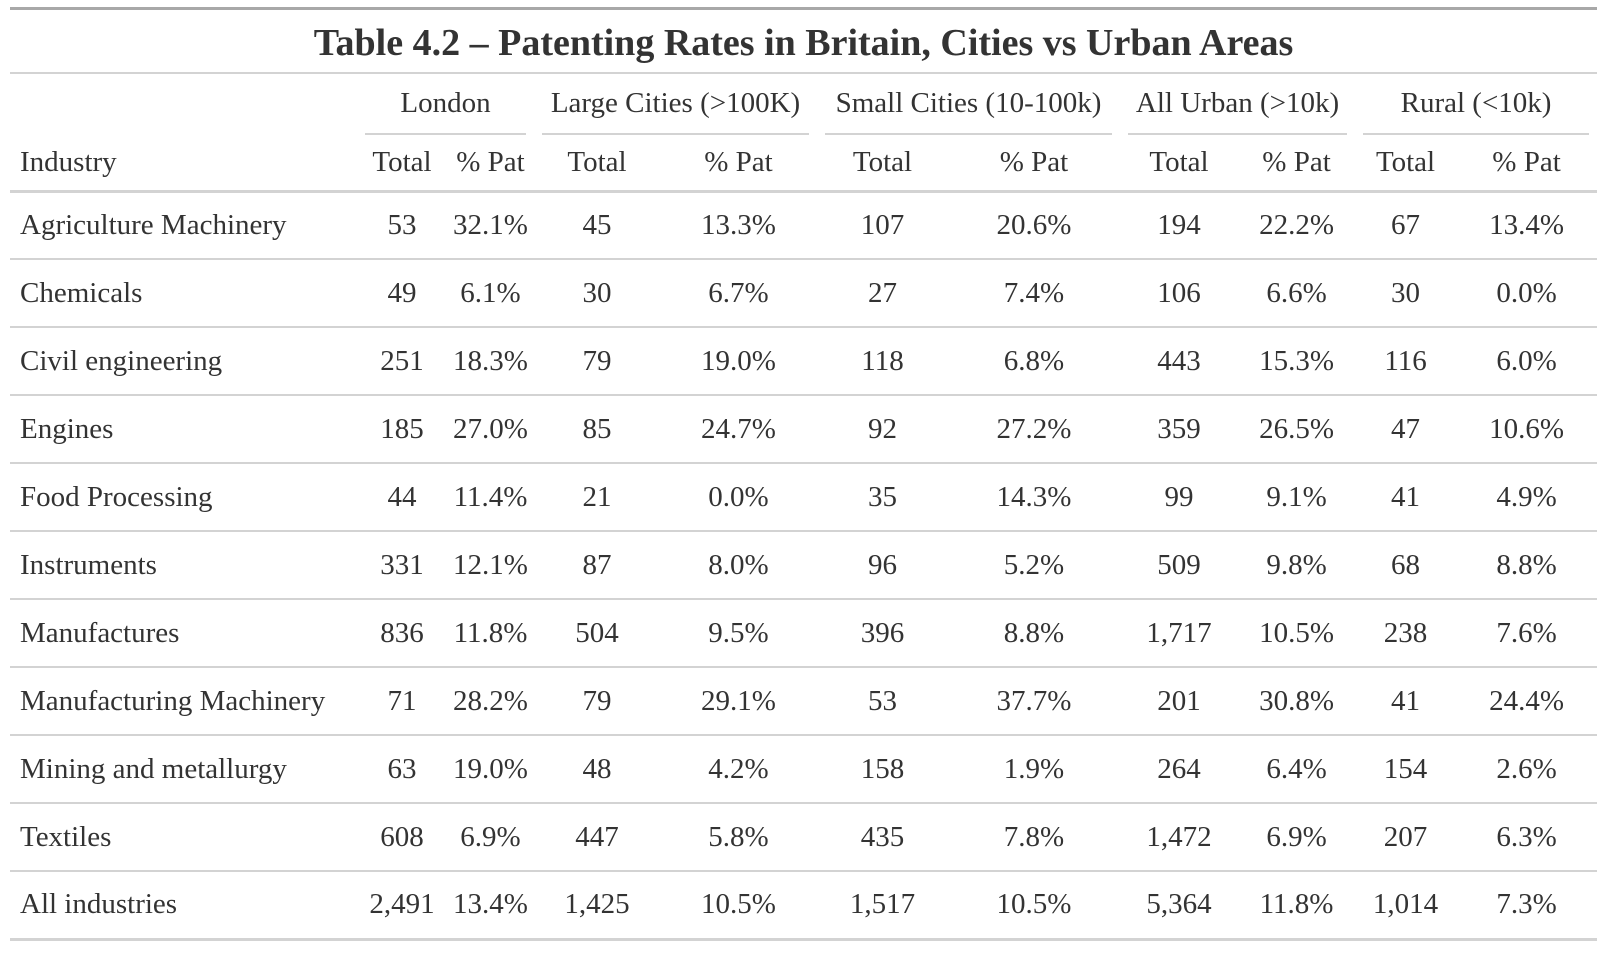  Describe the element at coordinates (183, 105) in the screenshot. I see `spanner-empty` at that location.